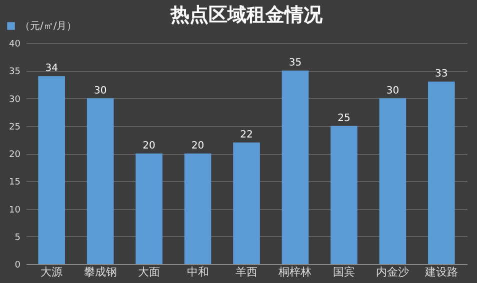 Image resolution: width=477 pixels, height=283 pixels. Describe the element at coordinates (441, 272) in the screenshot. I see `x-tick-label: 建设路` at that location.